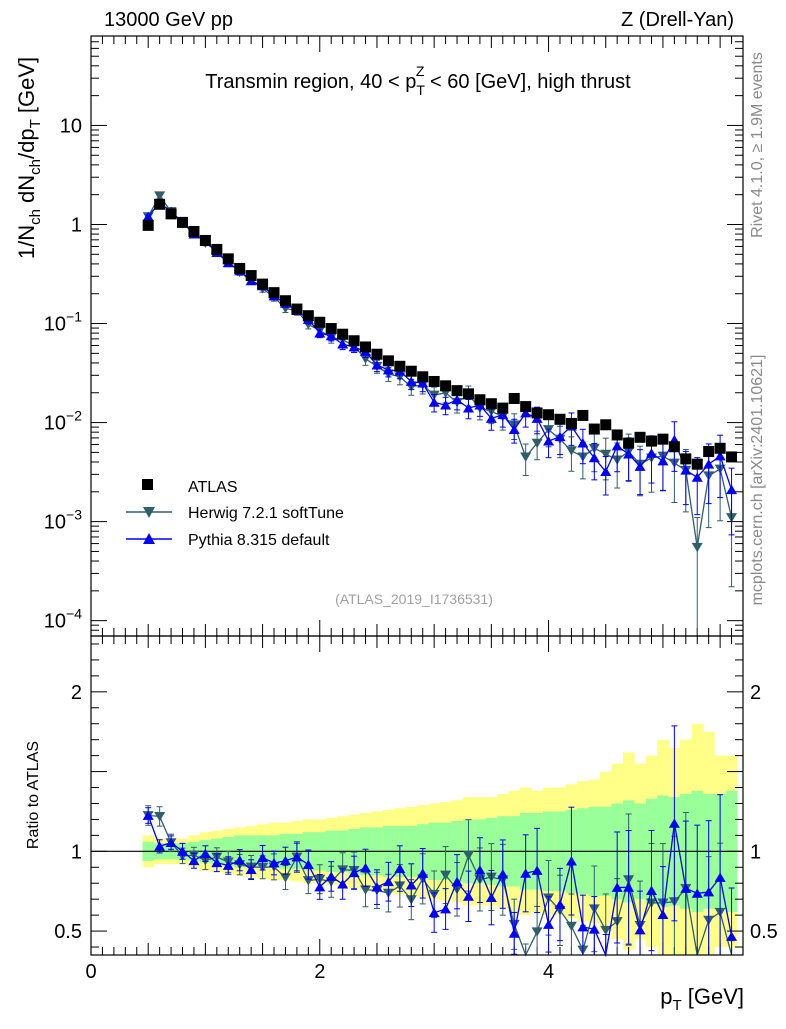 This screenshot has width=786, height=1029. Describe the element at coordinates (440, 886) in the screenshot. I see `pythia-ratio-line` at that location.